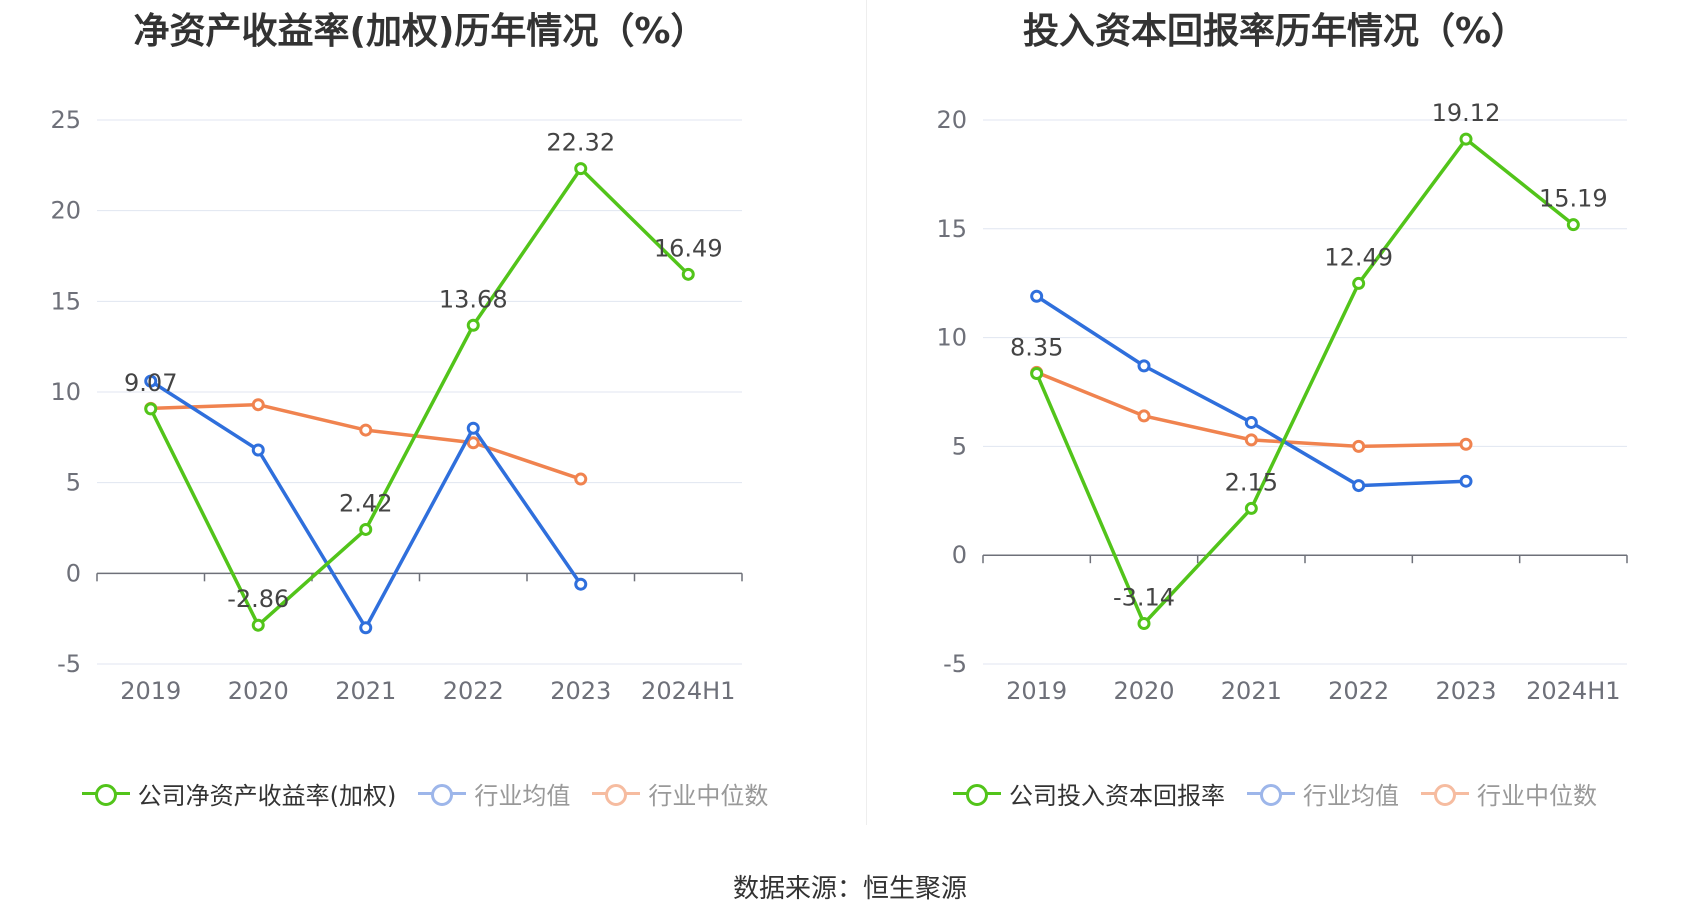 The image size is (1700, 918). Describe the element at coordinates (1275, 31) in the screenshot. I see `roic-chart-title: 投入资本回报率历年情况（%）` at that location.